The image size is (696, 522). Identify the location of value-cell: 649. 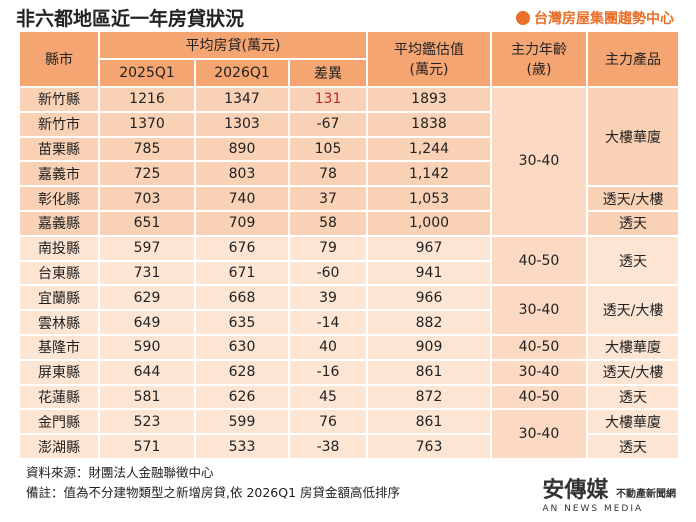
(147, 322).